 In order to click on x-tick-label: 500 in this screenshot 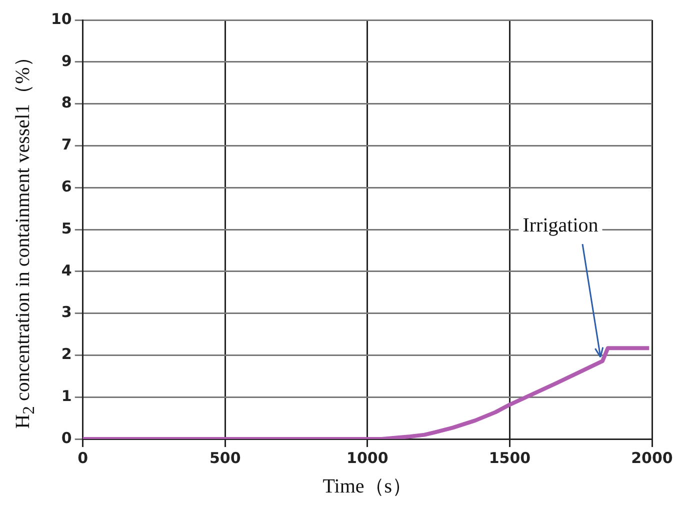, I will do `click(225, 457)`.